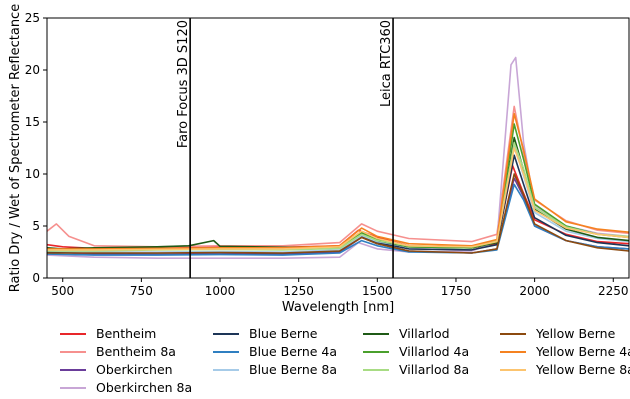 The width and height of the screenshot is (630, 399). Describe the element at coordinates (32, 70) in the screenshot. I see `y-tick-label-4: 20` at that location.